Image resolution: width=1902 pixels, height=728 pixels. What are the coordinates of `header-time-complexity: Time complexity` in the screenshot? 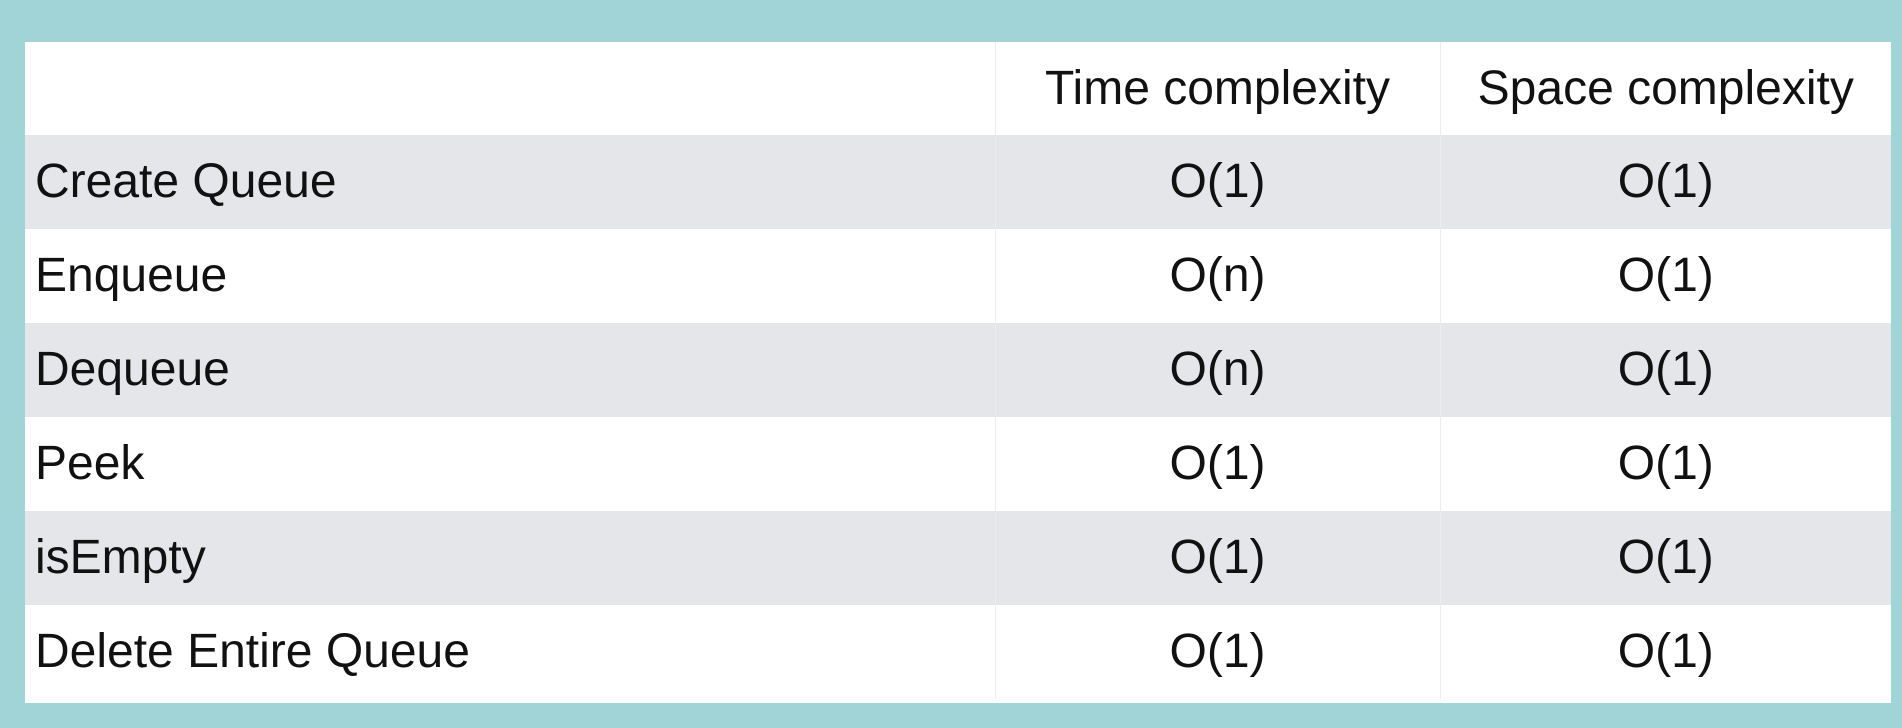 It's located at (1217, 88).